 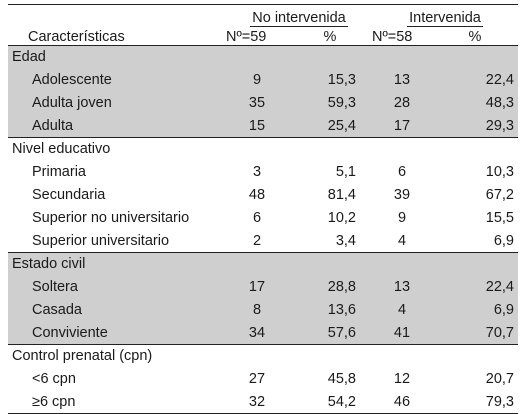 I want to click on cell-n-no-intervenida: 6, so click(x=257, y=217).